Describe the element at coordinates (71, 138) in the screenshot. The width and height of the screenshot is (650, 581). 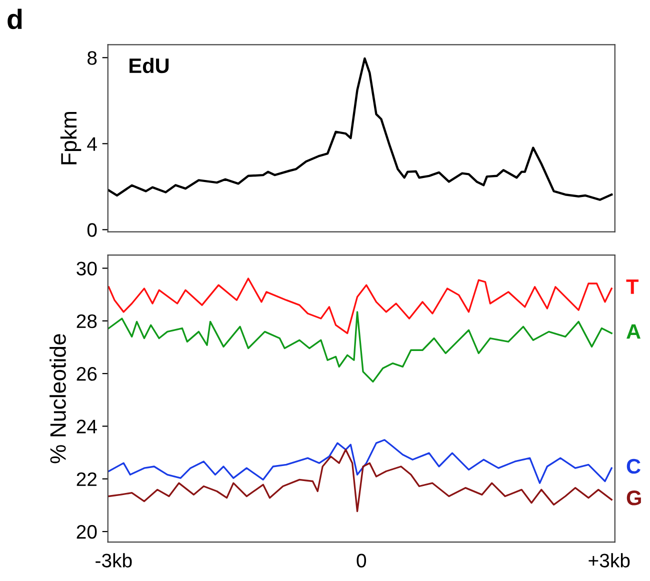
I see `y-axis-title: Fpkm` at that location.